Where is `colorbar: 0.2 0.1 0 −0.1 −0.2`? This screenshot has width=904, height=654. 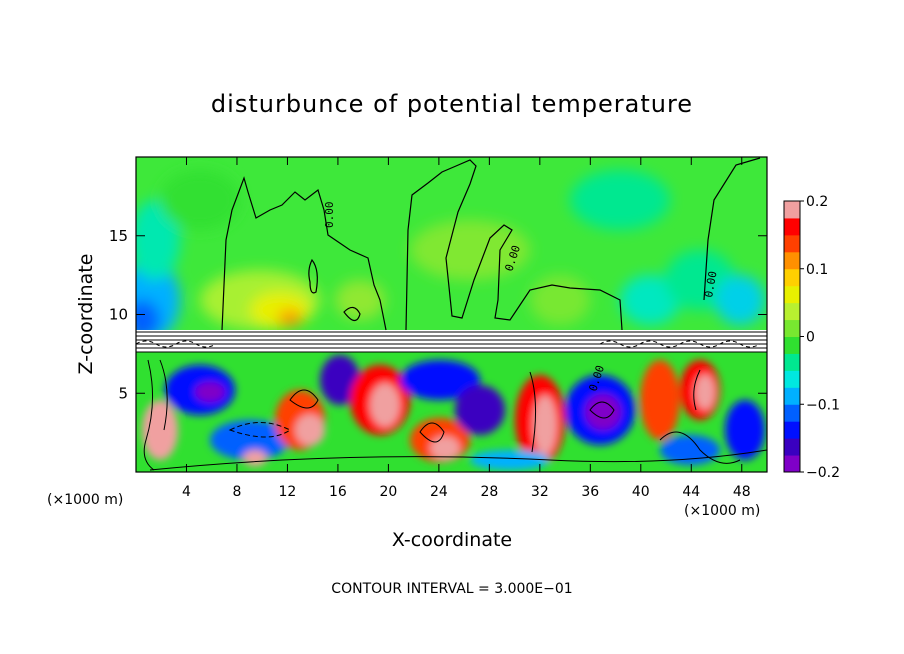
colorbar: 0.2 0.1 0 −0.1 −0.2 is located at coordinates (811, 337).